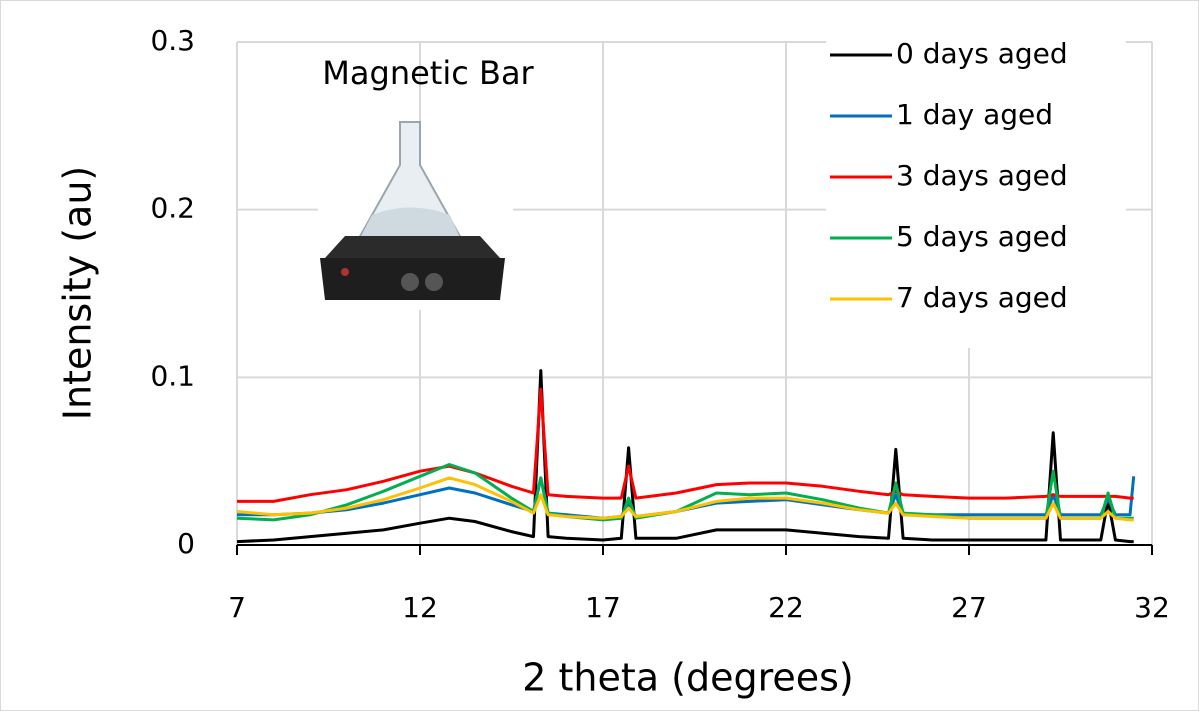  Describe the element at coordinates (969, 607) in the screenshot. I see `x-tick-label: 27` at that location.